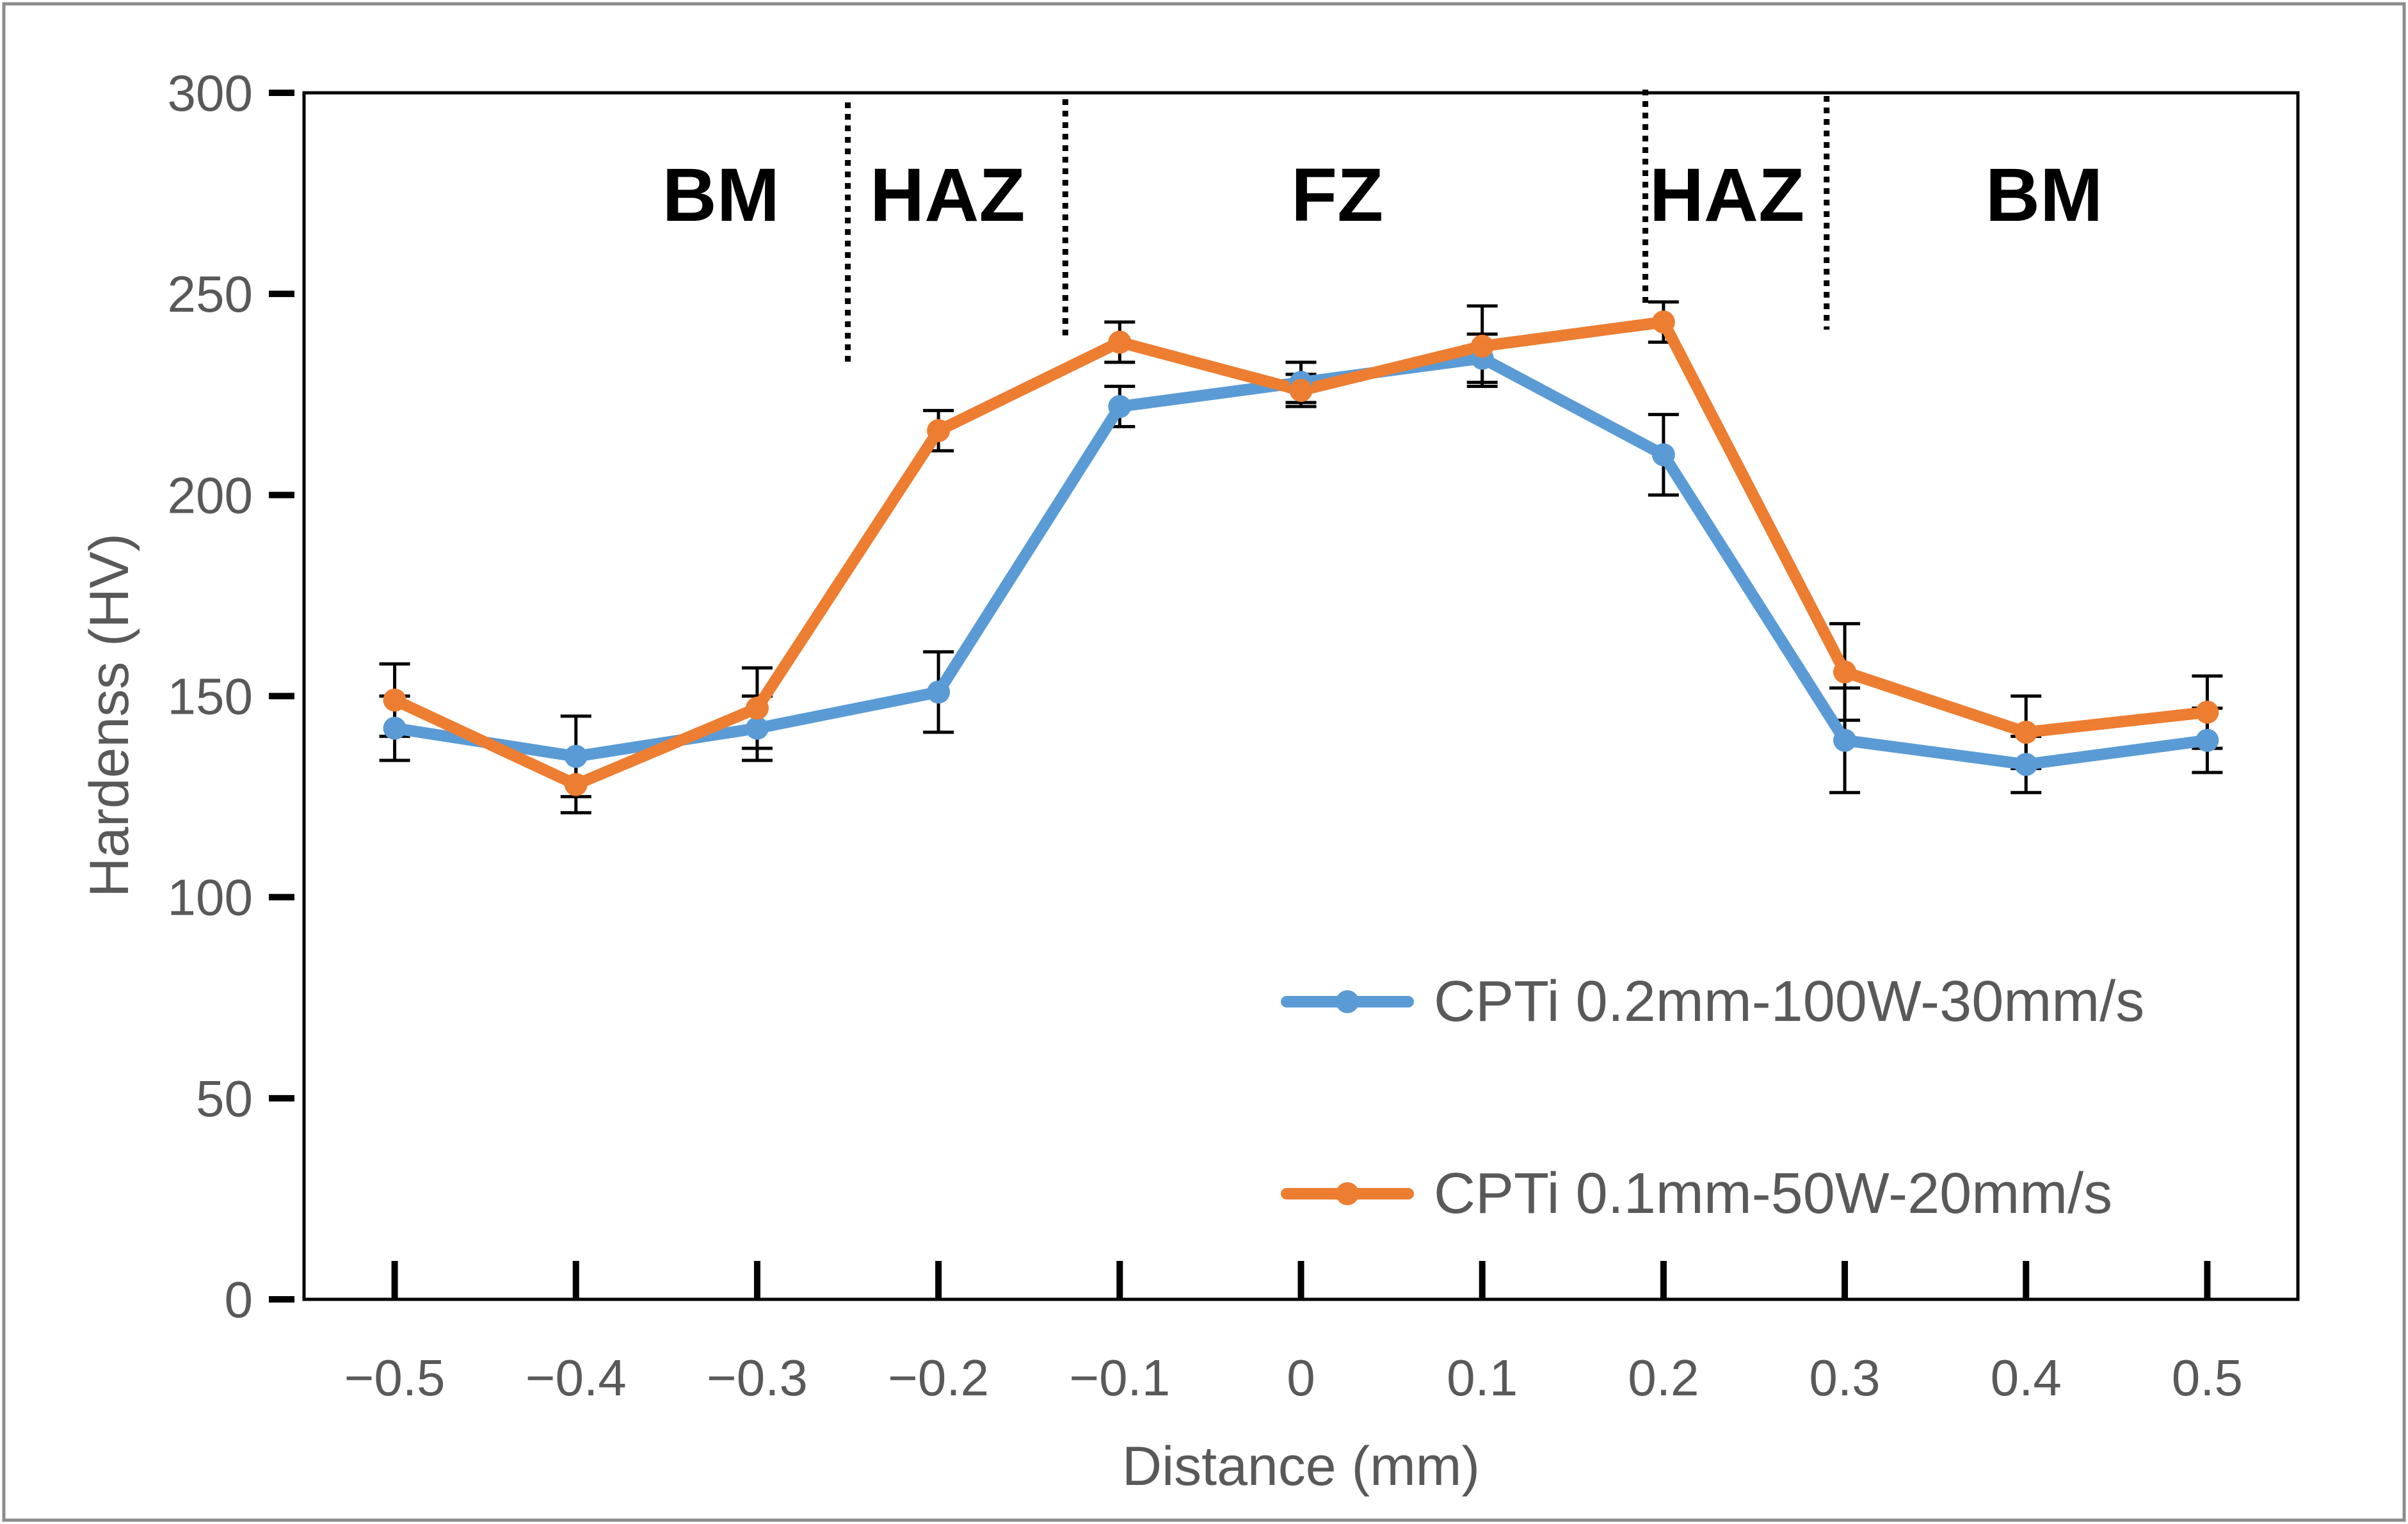 Image resolution: width=2408 pixels, height=1524 pixels. What do you see at coordinates (109, 715) in the screenshot?
I see `y-axis-title: Hardenss (HV)` at bounding box center [109, 715].